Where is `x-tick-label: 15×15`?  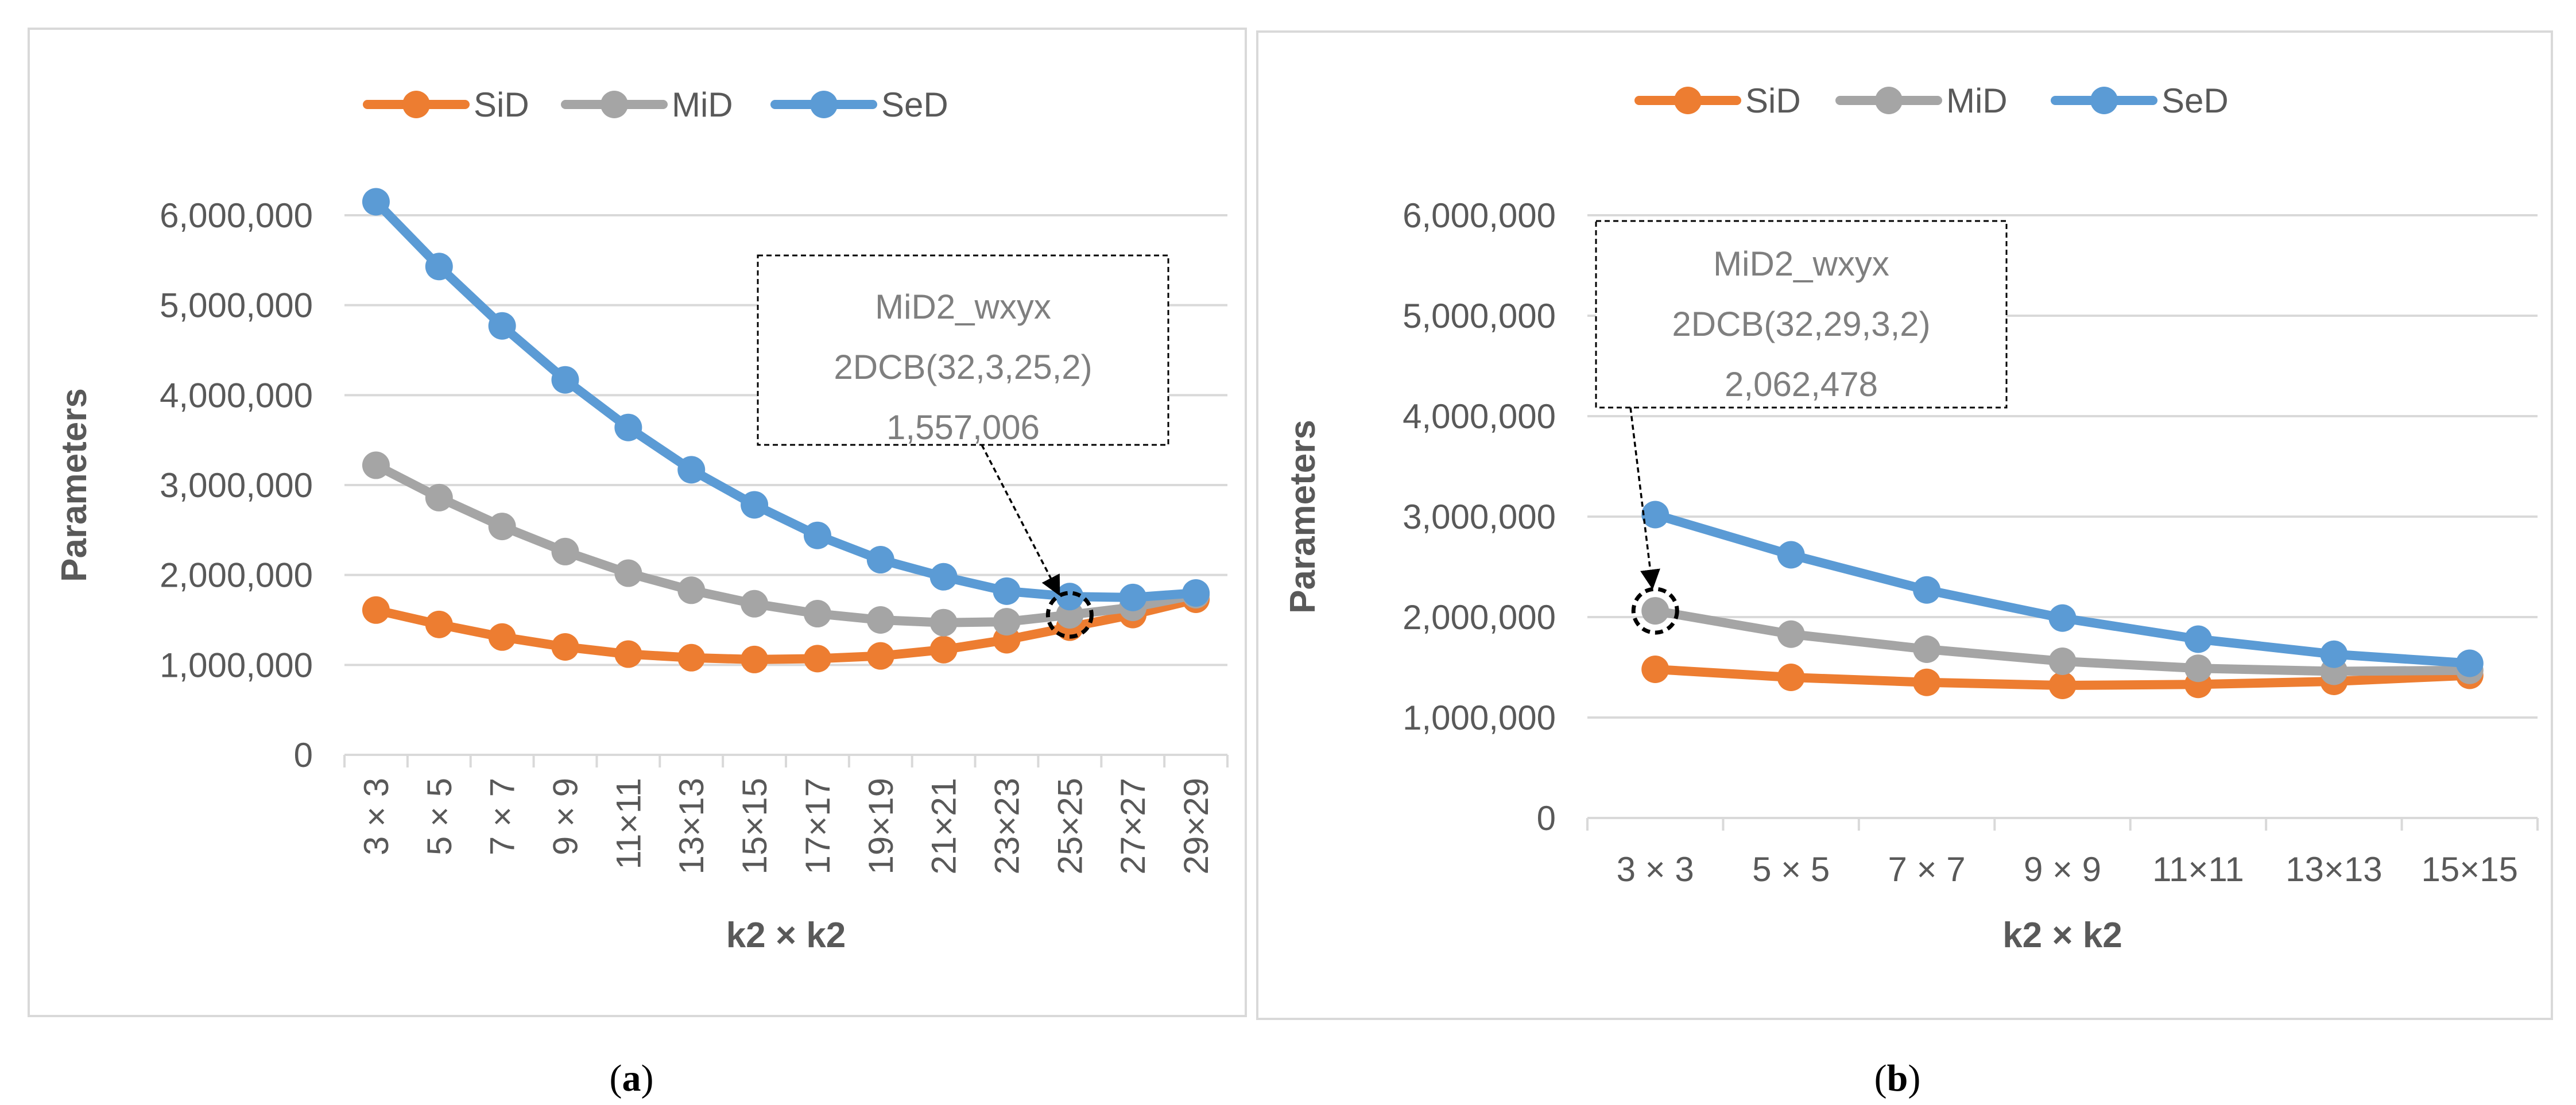
x-tick-label: 15×15 is located at coordinates (754, 826).